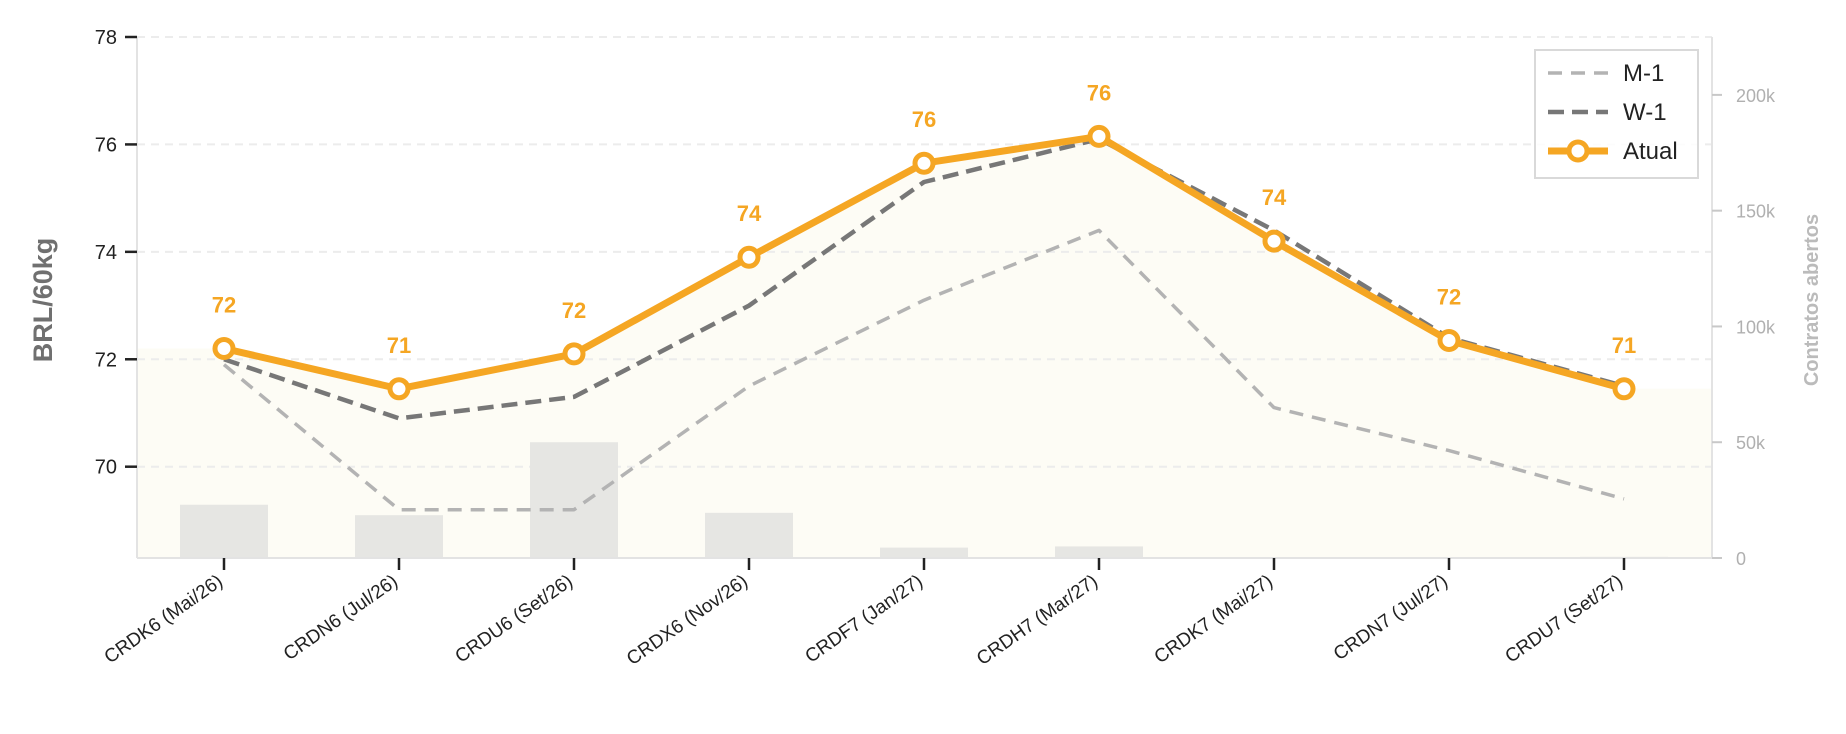 The image size is (1846, 734). What do you see at coordinates (164, 619) in the screenshot?
I see `x-tick-label: CRDK6 (Mai/26)` at bounding box center [164, 619].